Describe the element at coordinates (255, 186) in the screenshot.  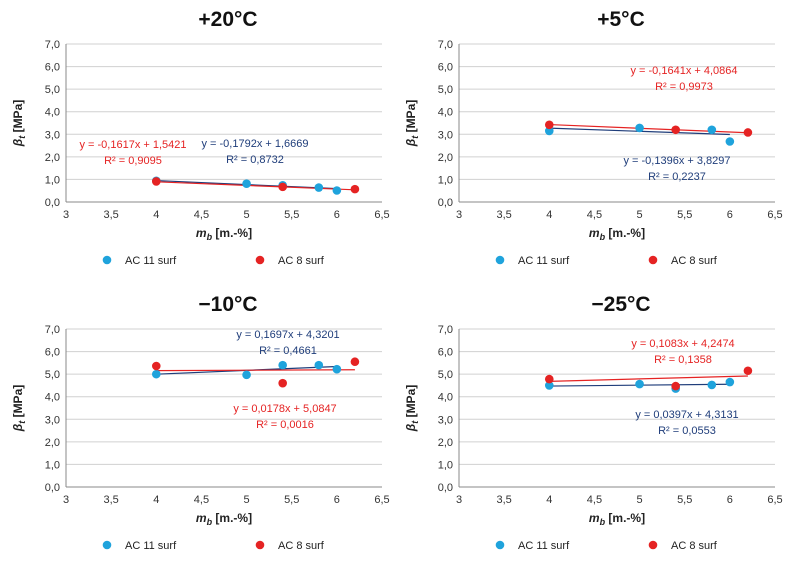
I see `trendline-ac8` at that location.